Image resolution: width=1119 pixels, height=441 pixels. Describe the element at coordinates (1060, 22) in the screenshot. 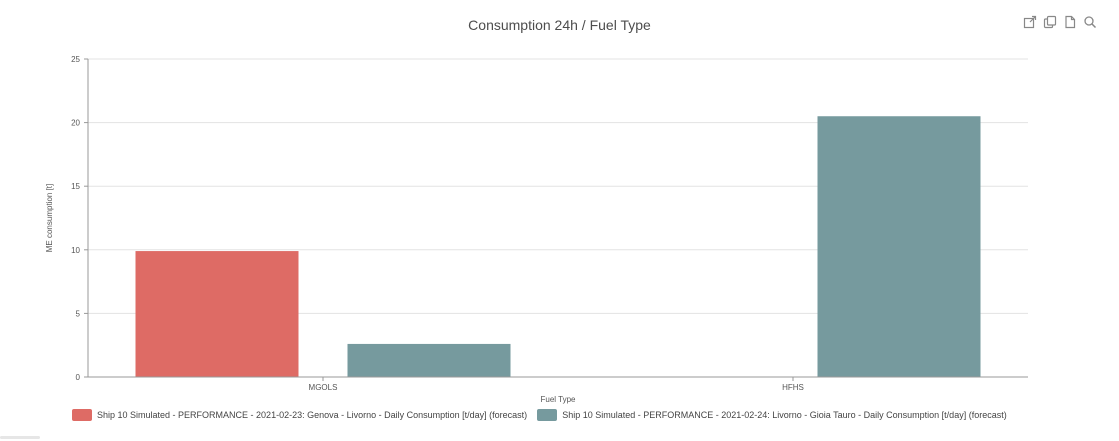

I see `chart-toolbar` at that location.